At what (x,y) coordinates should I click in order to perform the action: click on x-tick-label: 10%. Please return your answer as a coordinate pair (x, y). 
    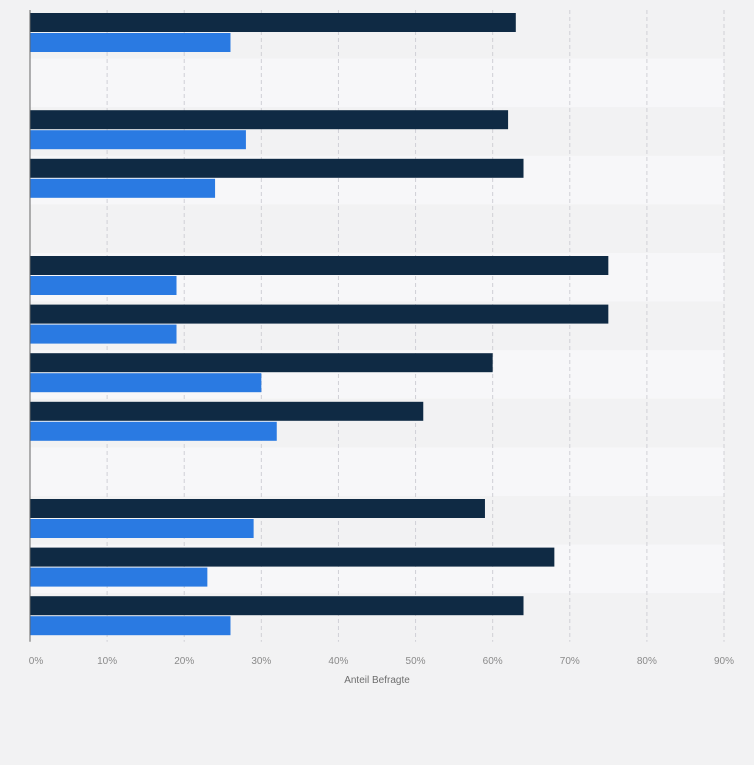
    Looking at the image, I should click on (107, 661).